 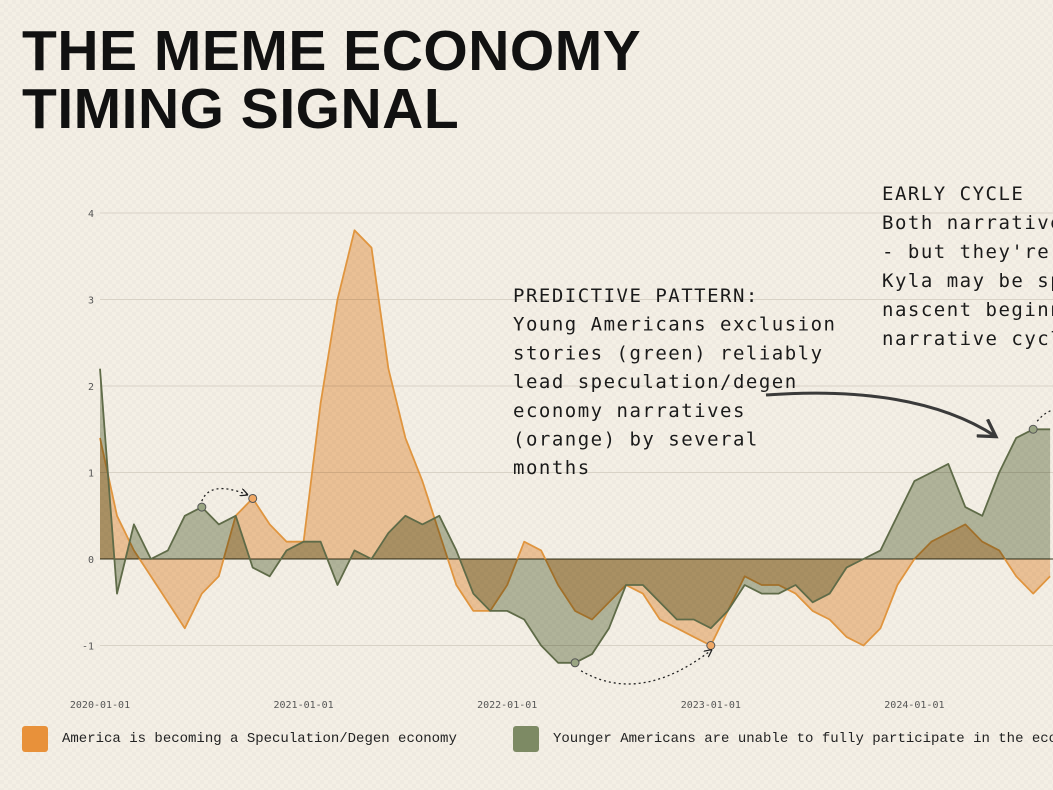 I want to click on legend-swatch-green, so click(x=526, y=739).